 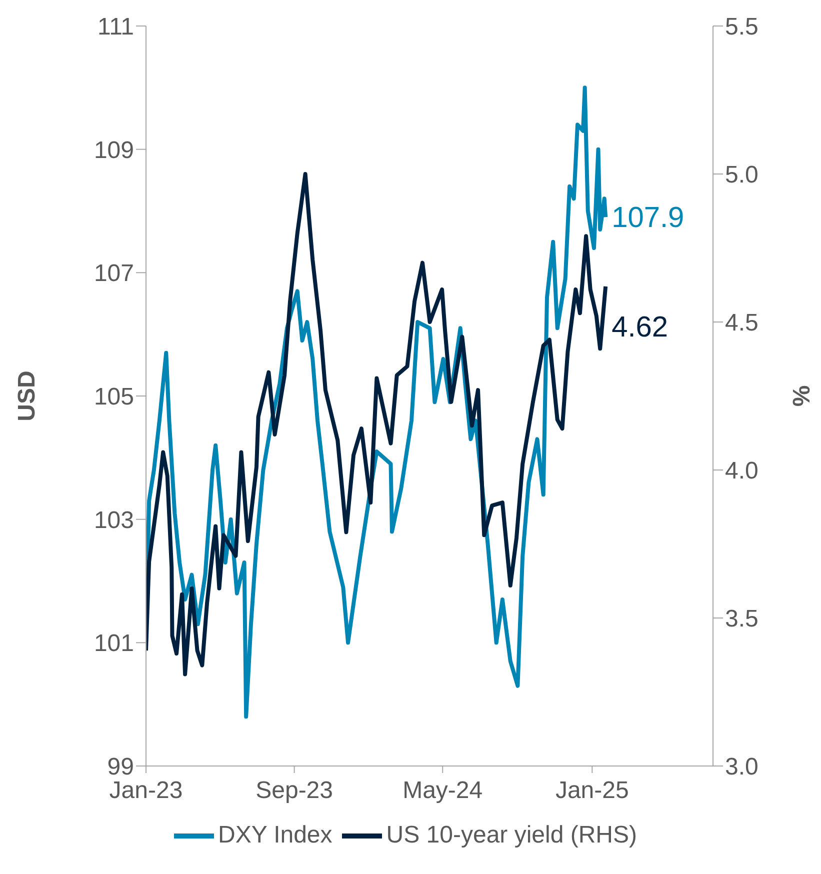 What do you see at coordinates (116, 27) in the screenshot?
I see `y-tick-label: 111` at bounding box center [116, 27].